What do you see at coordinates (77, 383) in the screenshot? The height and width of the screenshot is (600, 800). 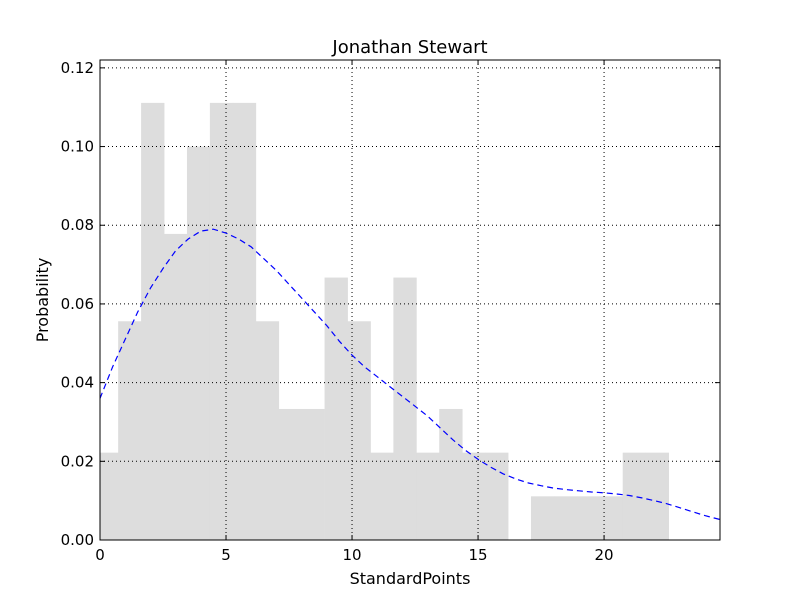 I see `y-tick-label: 0.04` at bounding box center [77, 383].